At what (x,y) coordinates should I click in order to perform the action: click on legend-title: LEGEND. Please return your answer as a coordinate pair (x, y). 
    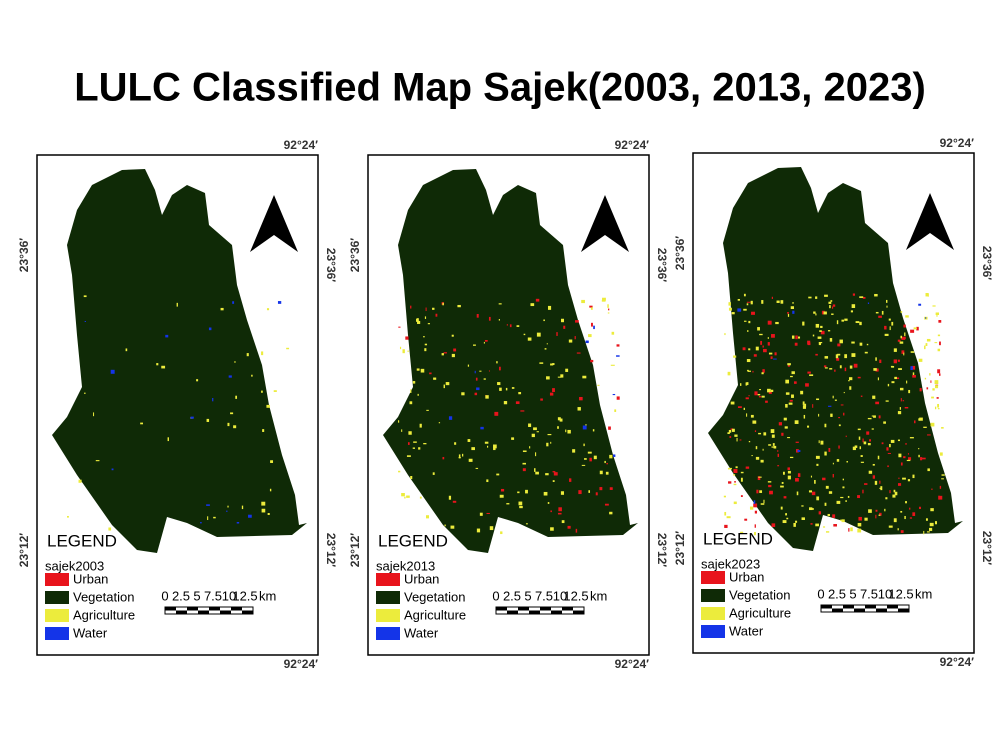
    Looking at the image, I should click on (413, 540).